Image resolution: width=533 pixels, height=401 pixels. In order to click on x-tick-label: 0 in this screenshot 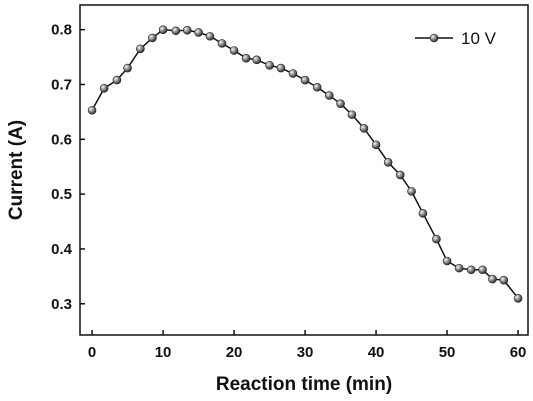, I will do `click(92, 352)`.